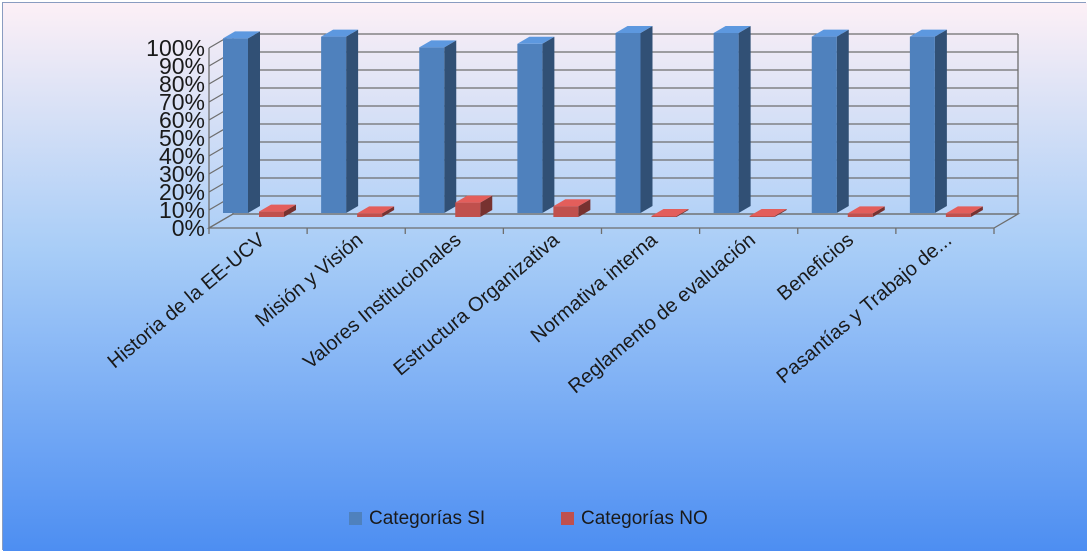  I want to click on y-tick-label: 80%, so click(182, 84).